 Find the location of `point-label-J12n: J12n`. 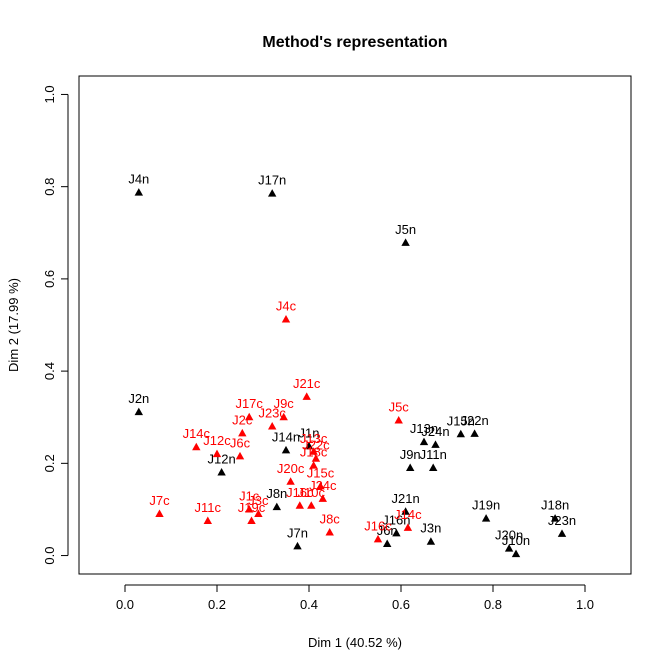

point-label-J12n: J12n is located at coordinates (221, 459).